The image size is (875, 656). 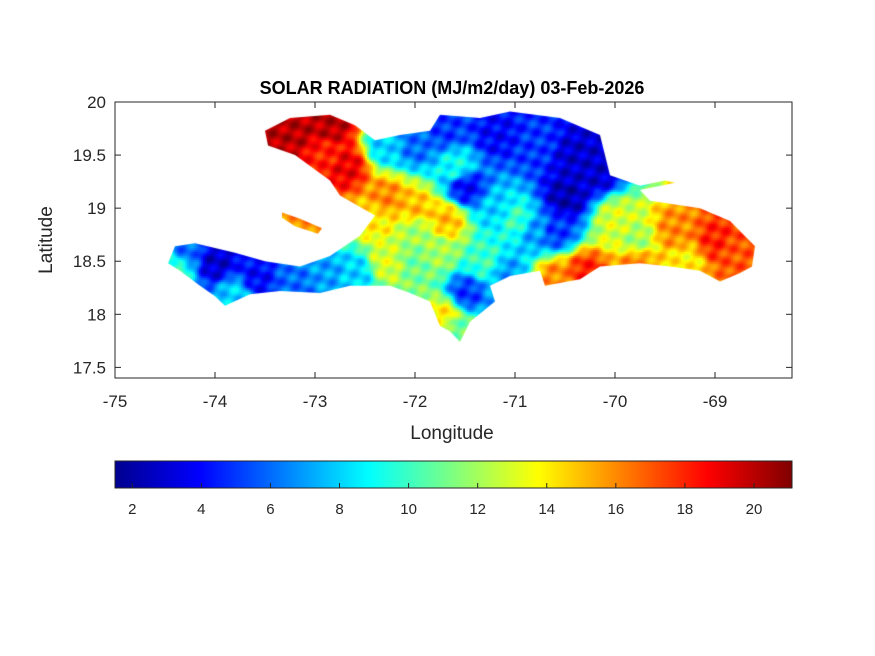 I want to click on colorbar-tick-label: 2, so click(x=132, y=509).